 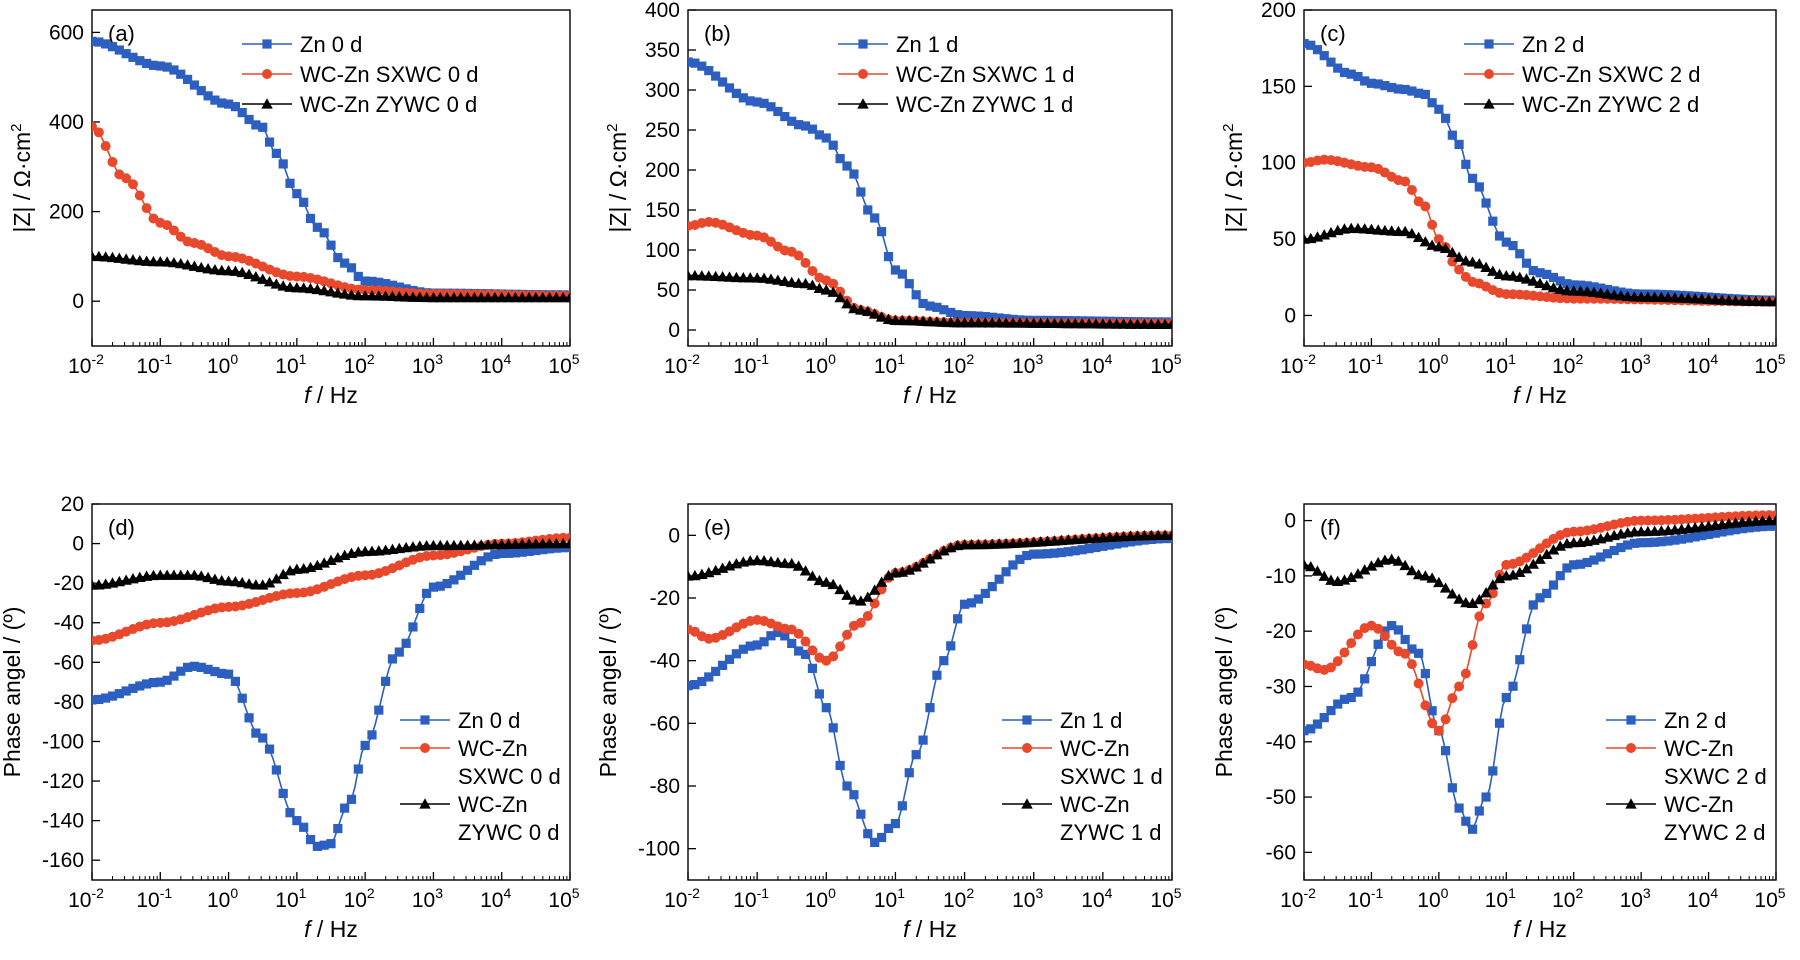 What do you see at coordinates (608, 692) in the screenshot?
I see `y-axis-label: Phase angel / (º)` at bounding box center [608, 692].